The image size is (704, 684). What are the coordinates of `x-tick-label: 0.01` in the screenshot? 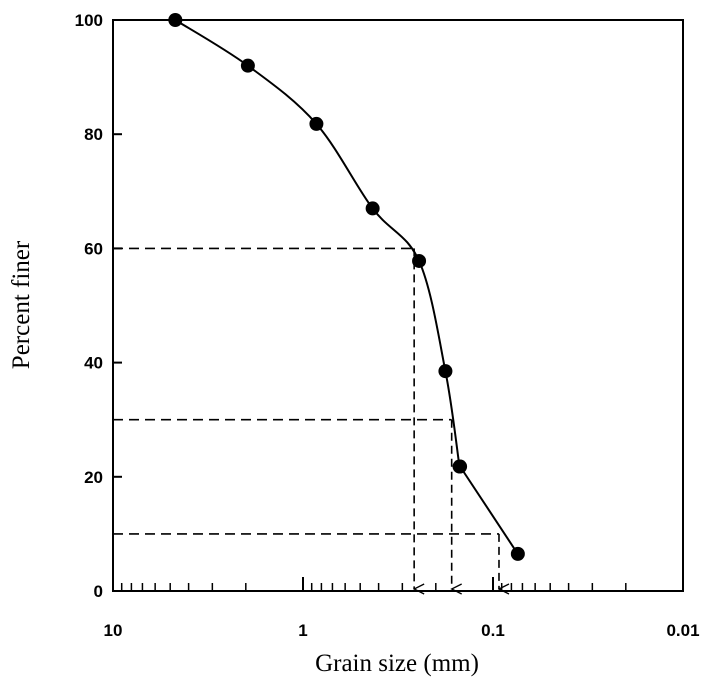 It's located at (682, 630).